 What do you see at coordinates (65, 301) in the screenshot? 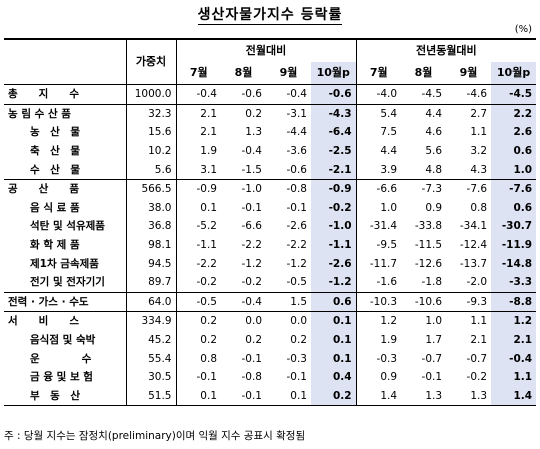
I see `row-label: 전력 · 가스 · 수도` at bounding box center [65, 301].